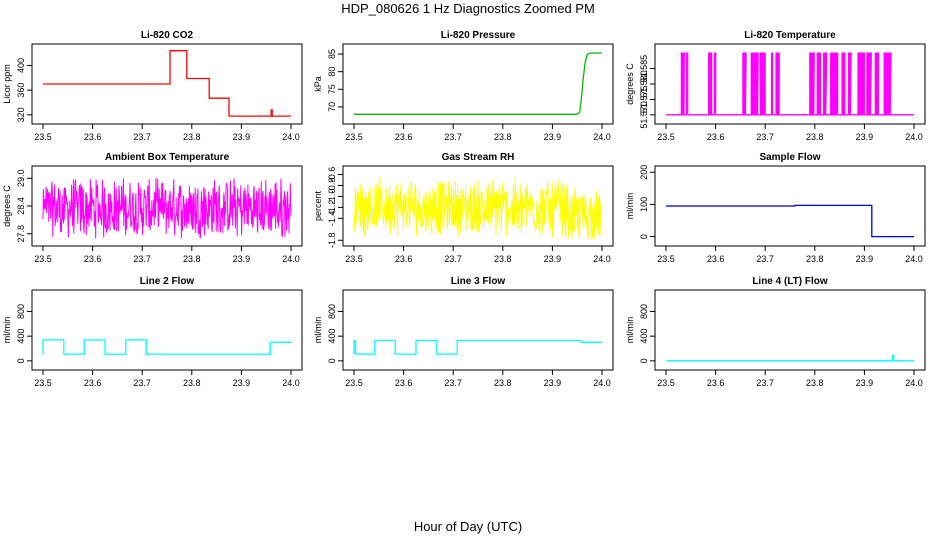 The image size is (936, 540). Describe the element at coordinates (332, 89) in the screenshot. I see `li-820-pressure-ytick-label: 75` at that location.